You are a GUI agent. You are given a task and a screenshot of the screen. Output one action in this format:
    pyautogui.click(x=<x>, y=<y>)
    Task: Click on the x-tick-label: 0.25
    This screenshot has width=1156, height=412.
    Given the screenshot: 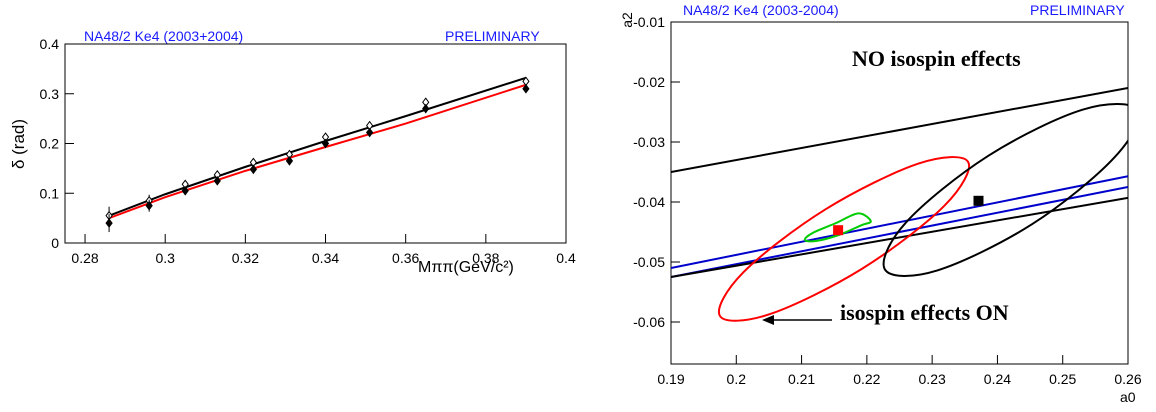 What is the action you would take?
    pyautogui.click(x=1062, y=379)
    